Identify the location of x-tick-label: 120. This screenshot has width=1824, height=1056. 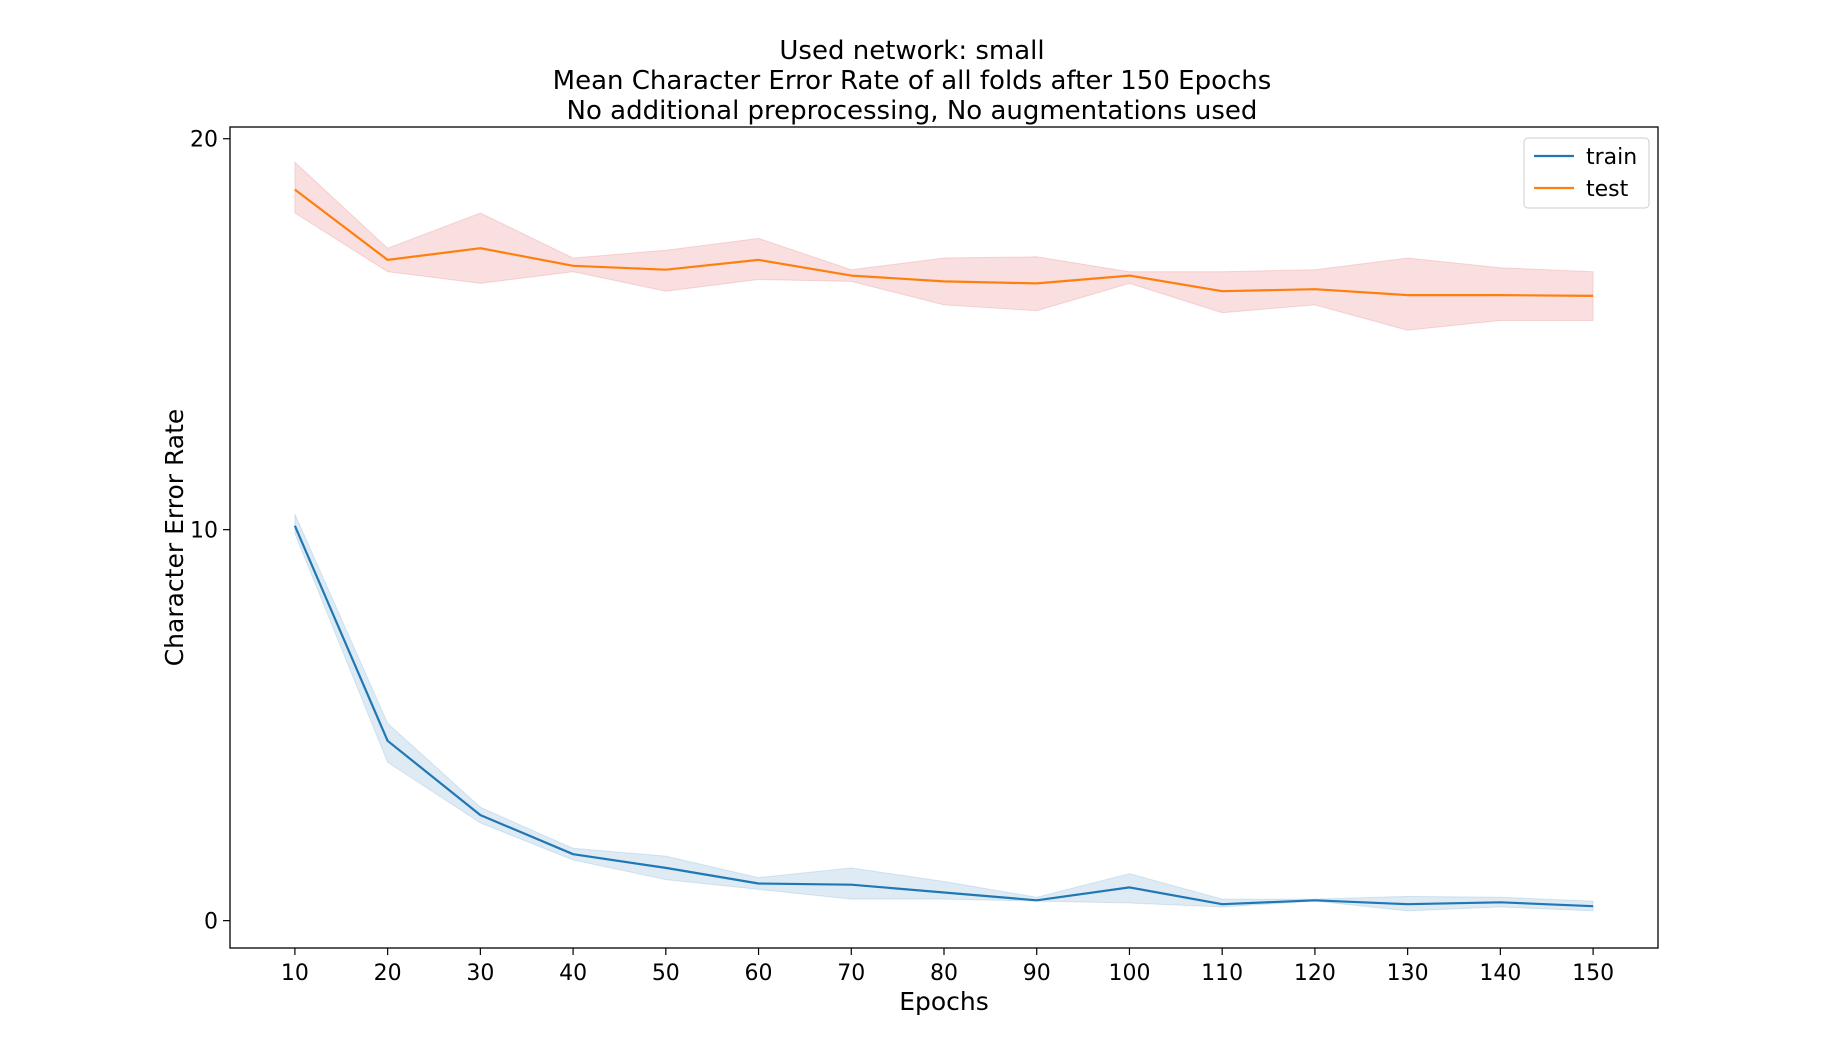
(1315, 973).